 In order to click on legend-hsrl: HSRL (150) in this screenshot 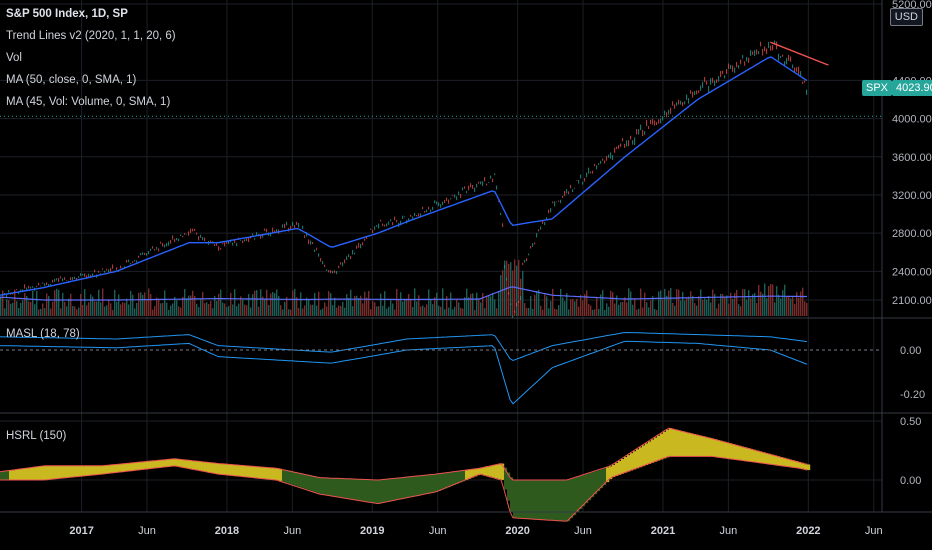, I will do `click(36, 436)`.